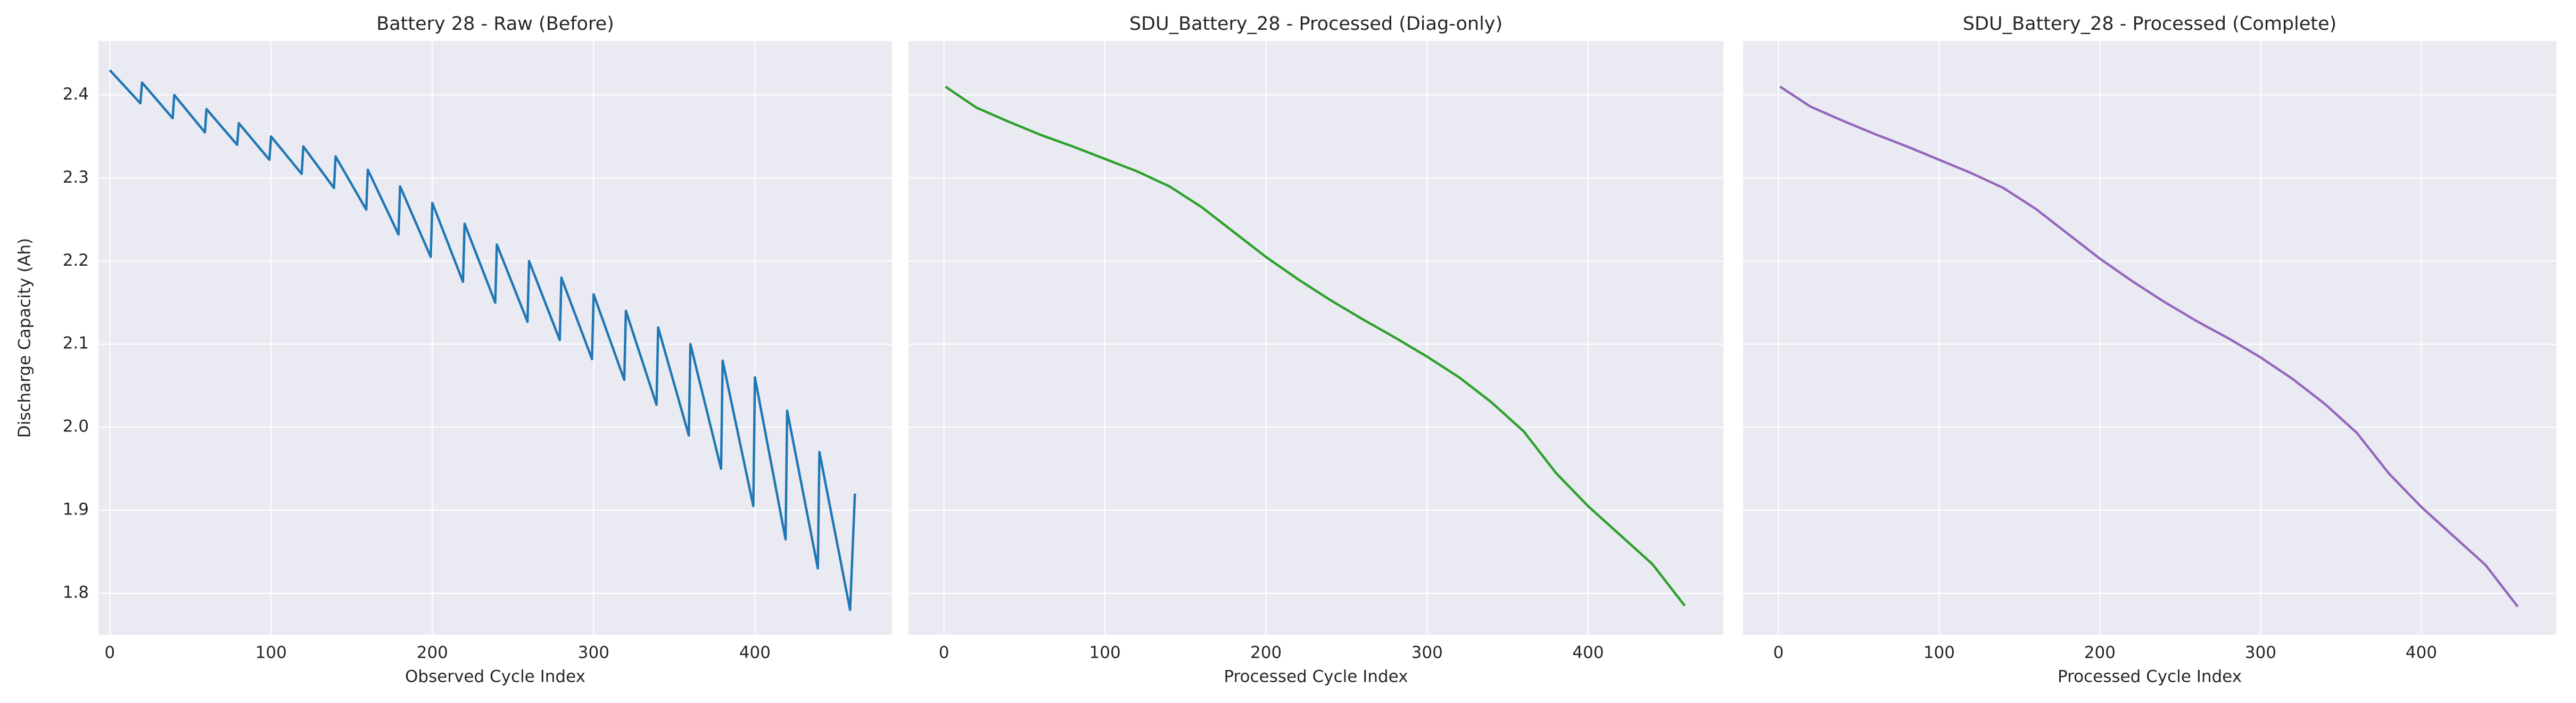 The image size is (2576, 703). What do you see at coordinates (76, 94) in the screenshot?
I see `y-tick-label: 2.4` at bounding box center [76, 94].